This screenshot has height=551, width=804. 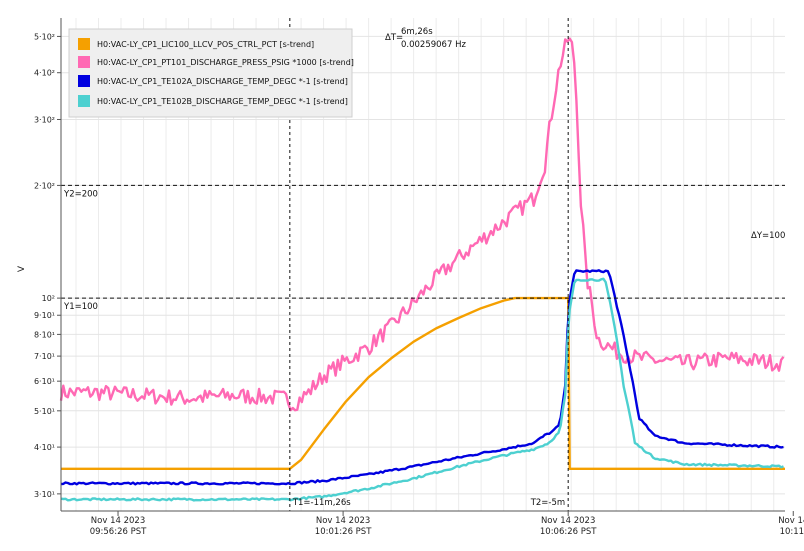 I want to click on delta-t-label: ΔT=, so click(x=394, y=38).